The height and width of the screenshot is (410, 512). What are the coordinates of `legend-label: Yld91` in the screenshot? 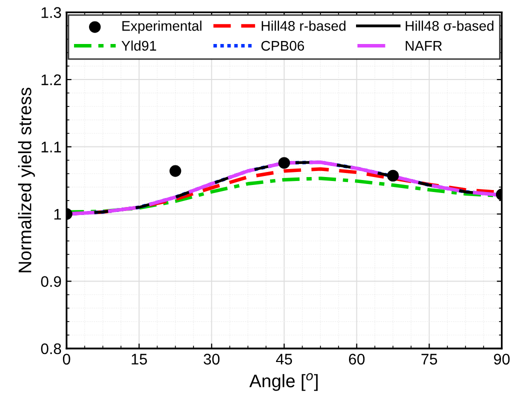 It's located at (139, 45).